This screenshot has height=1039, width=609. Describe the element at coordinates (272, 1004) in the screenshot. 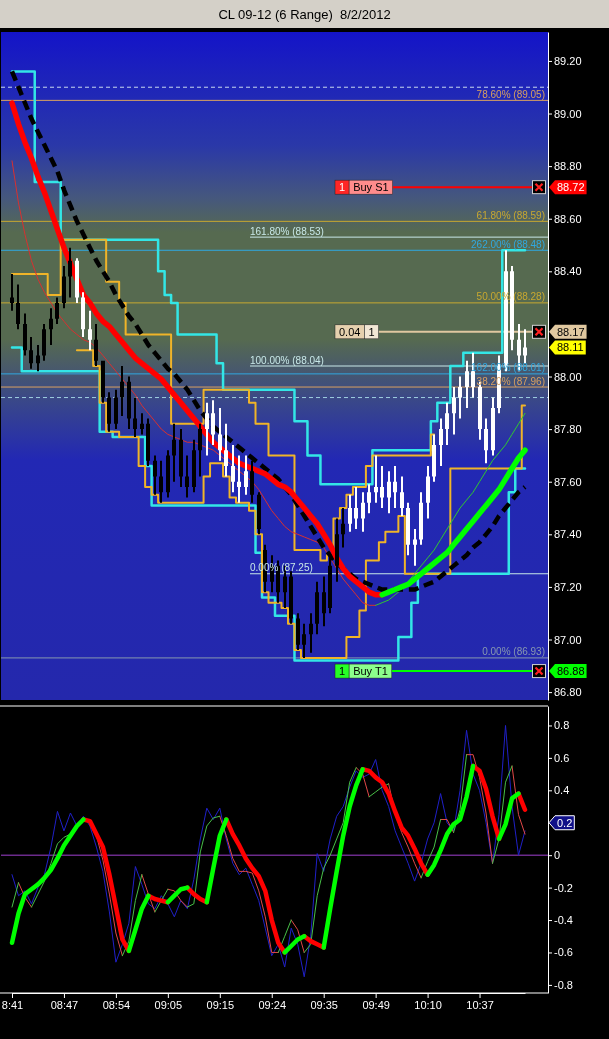

I see `x-tick-label: 09:24` at that location.